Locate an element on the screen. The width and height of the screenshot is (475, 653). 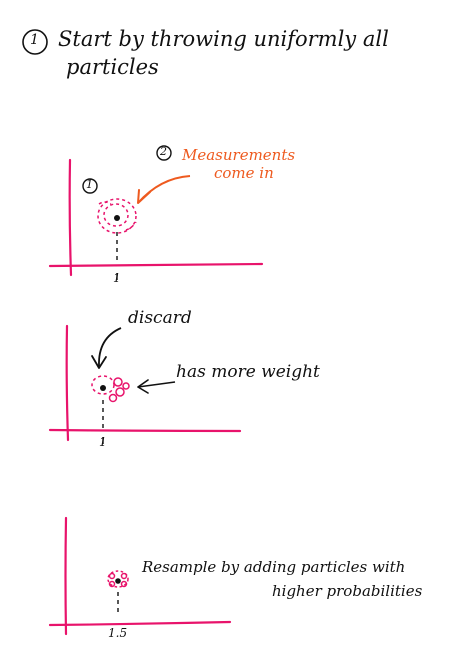
panel2-estimate-dot is located at coordinates (103, 388).